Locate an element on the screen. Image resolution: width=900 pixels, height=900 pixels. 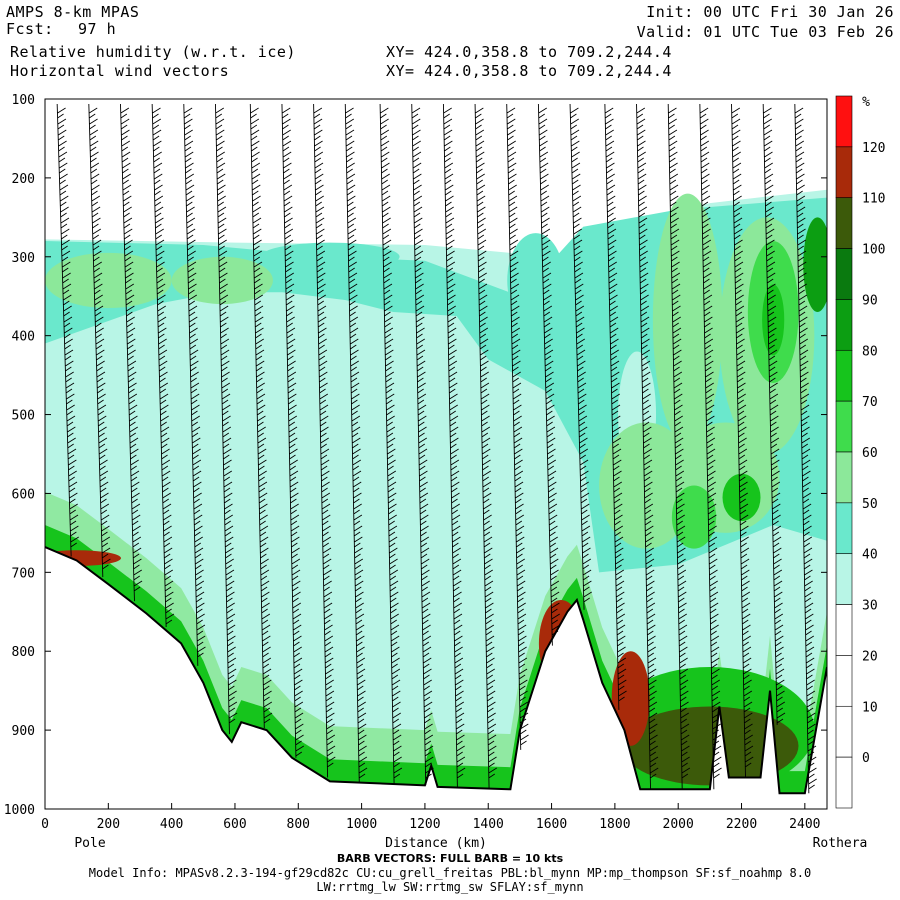
x-tick-label-600: 600 is located at coordinates (234, 824).